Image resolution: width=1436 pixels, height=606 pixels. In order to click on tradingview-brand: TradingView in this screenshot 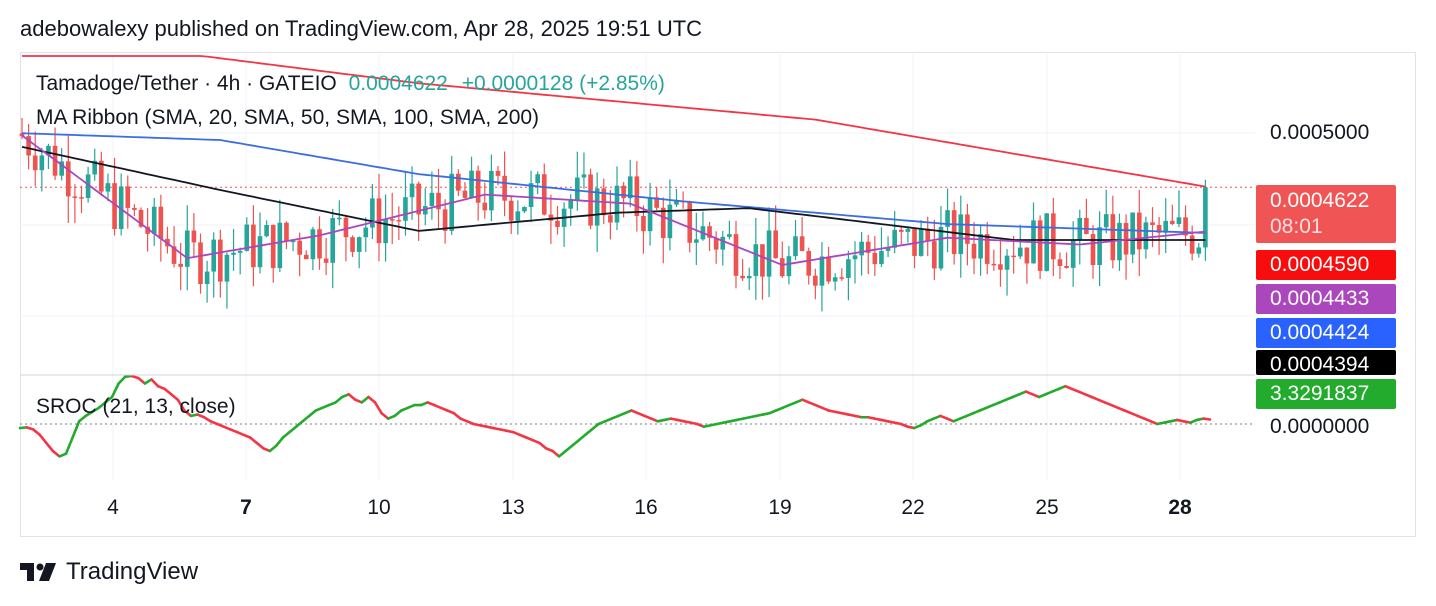, I will do `click(132, 571)`.